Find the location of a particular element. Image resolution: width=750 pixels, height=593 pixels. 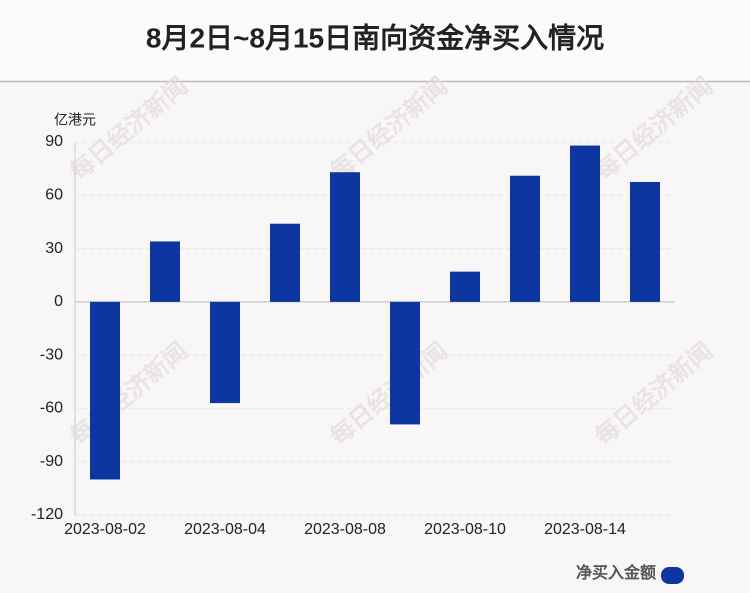

x-tick-label: 2023-08-04 is located at coordinates (225, 529).